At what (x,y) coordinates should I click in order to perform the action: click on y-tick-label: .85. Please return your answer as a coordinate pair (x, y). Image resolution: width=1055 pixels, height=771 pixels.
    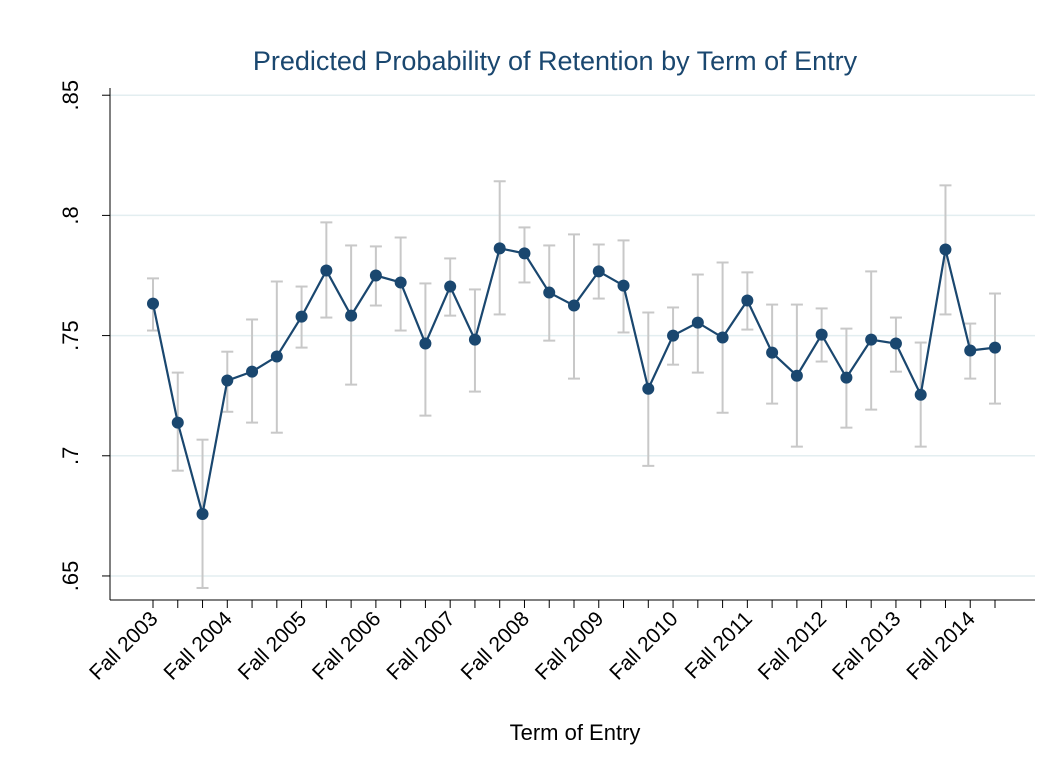
    Looking at the image, I should click on (70, 95).